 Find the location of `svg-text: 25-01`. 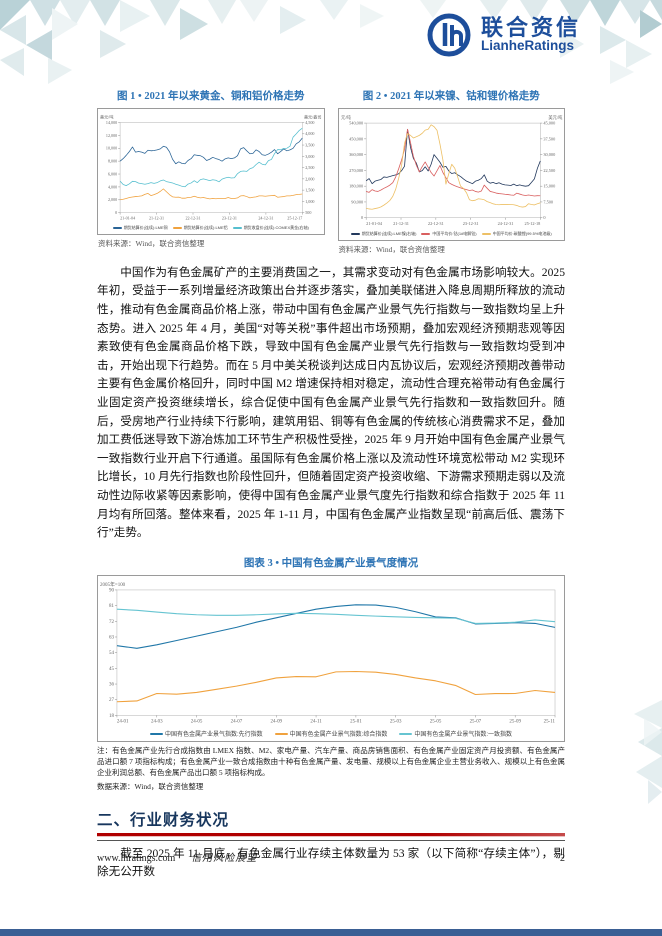

svg-text: 25-01 is located at coordinates (356, 721).